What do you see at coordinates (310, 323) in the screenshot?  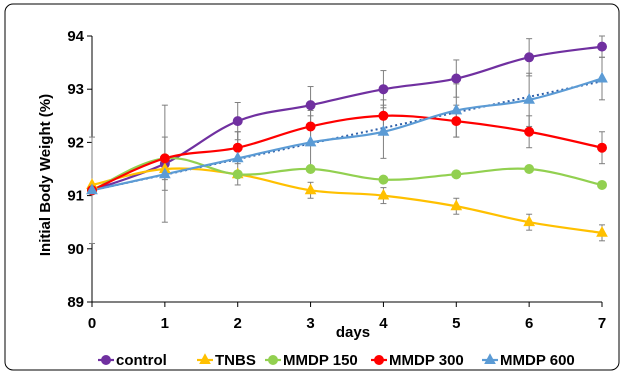 I see `x-tick-label: 3` at bounding box center [310, 323].